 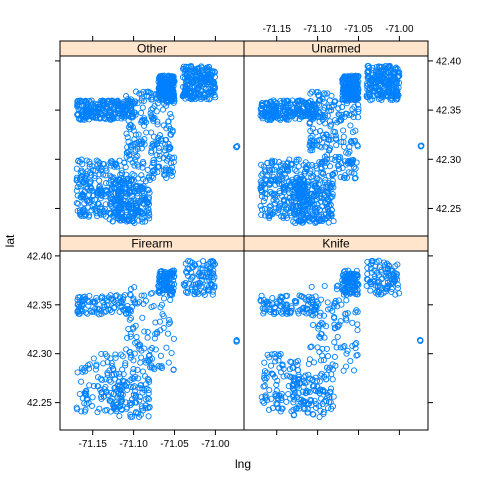 I want to click on y-tick-label-right: 42.25, so click(x=448, y=209).